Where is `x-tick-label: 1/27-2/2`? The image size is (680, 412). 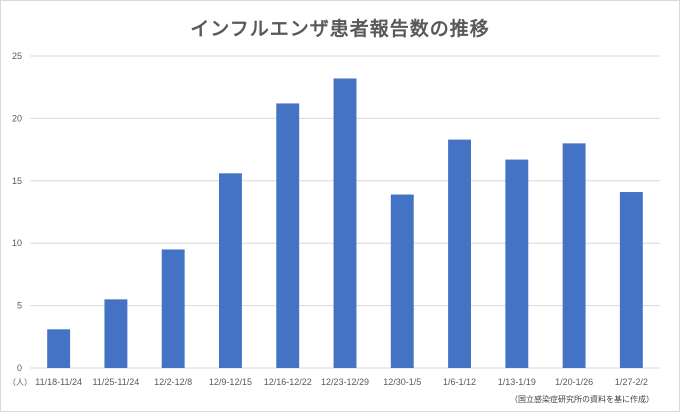
x-tick-label: 1/27-2/2 is located at coordinates (631, 382).